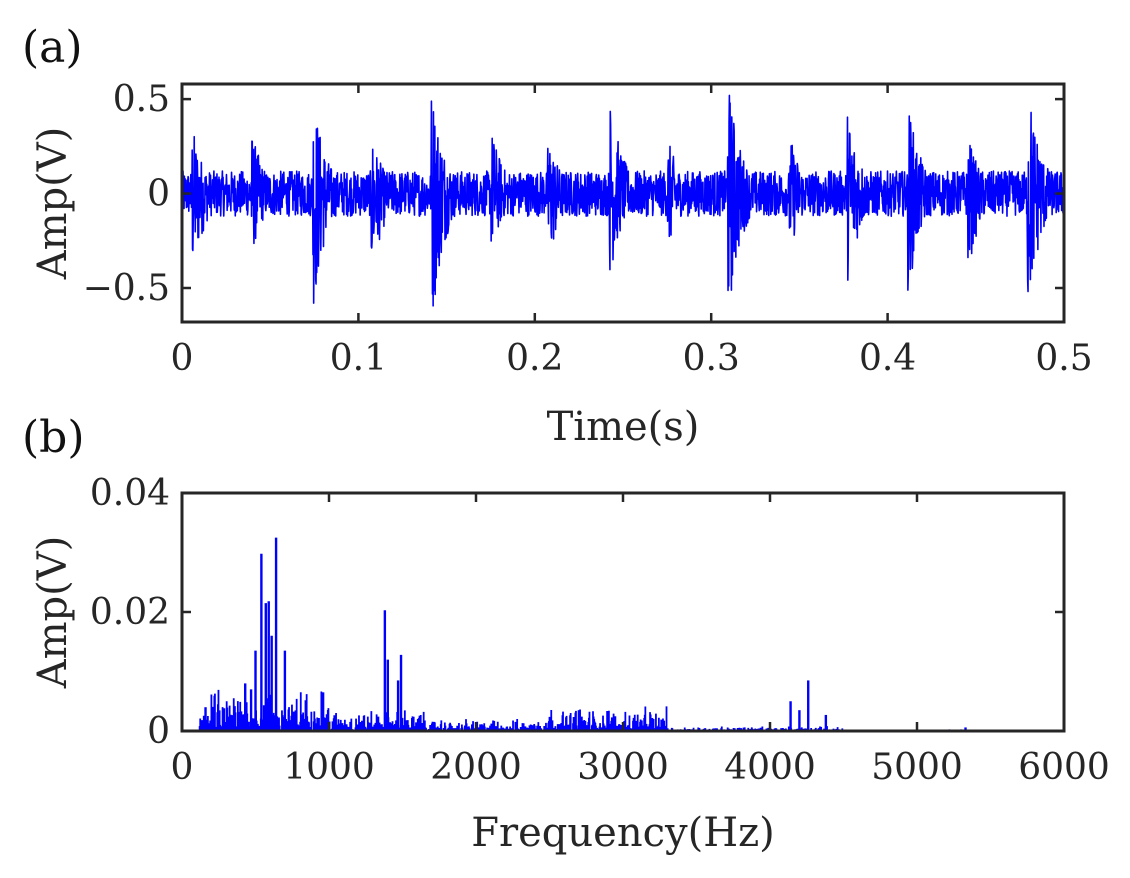 This screenshot has width=1130, height=878. I want to click on panel-b-xlabel: Frequency(Hz), so click(623, 833).